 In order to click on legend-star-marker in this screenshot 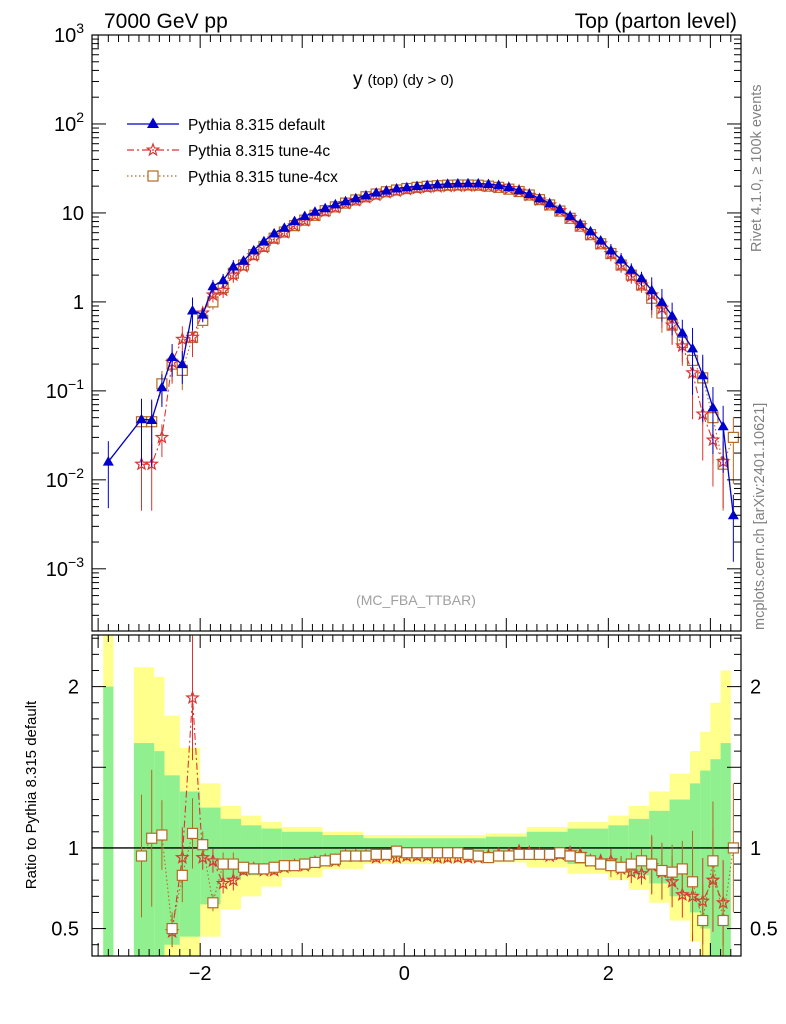, I will do `click(153, 149)`.